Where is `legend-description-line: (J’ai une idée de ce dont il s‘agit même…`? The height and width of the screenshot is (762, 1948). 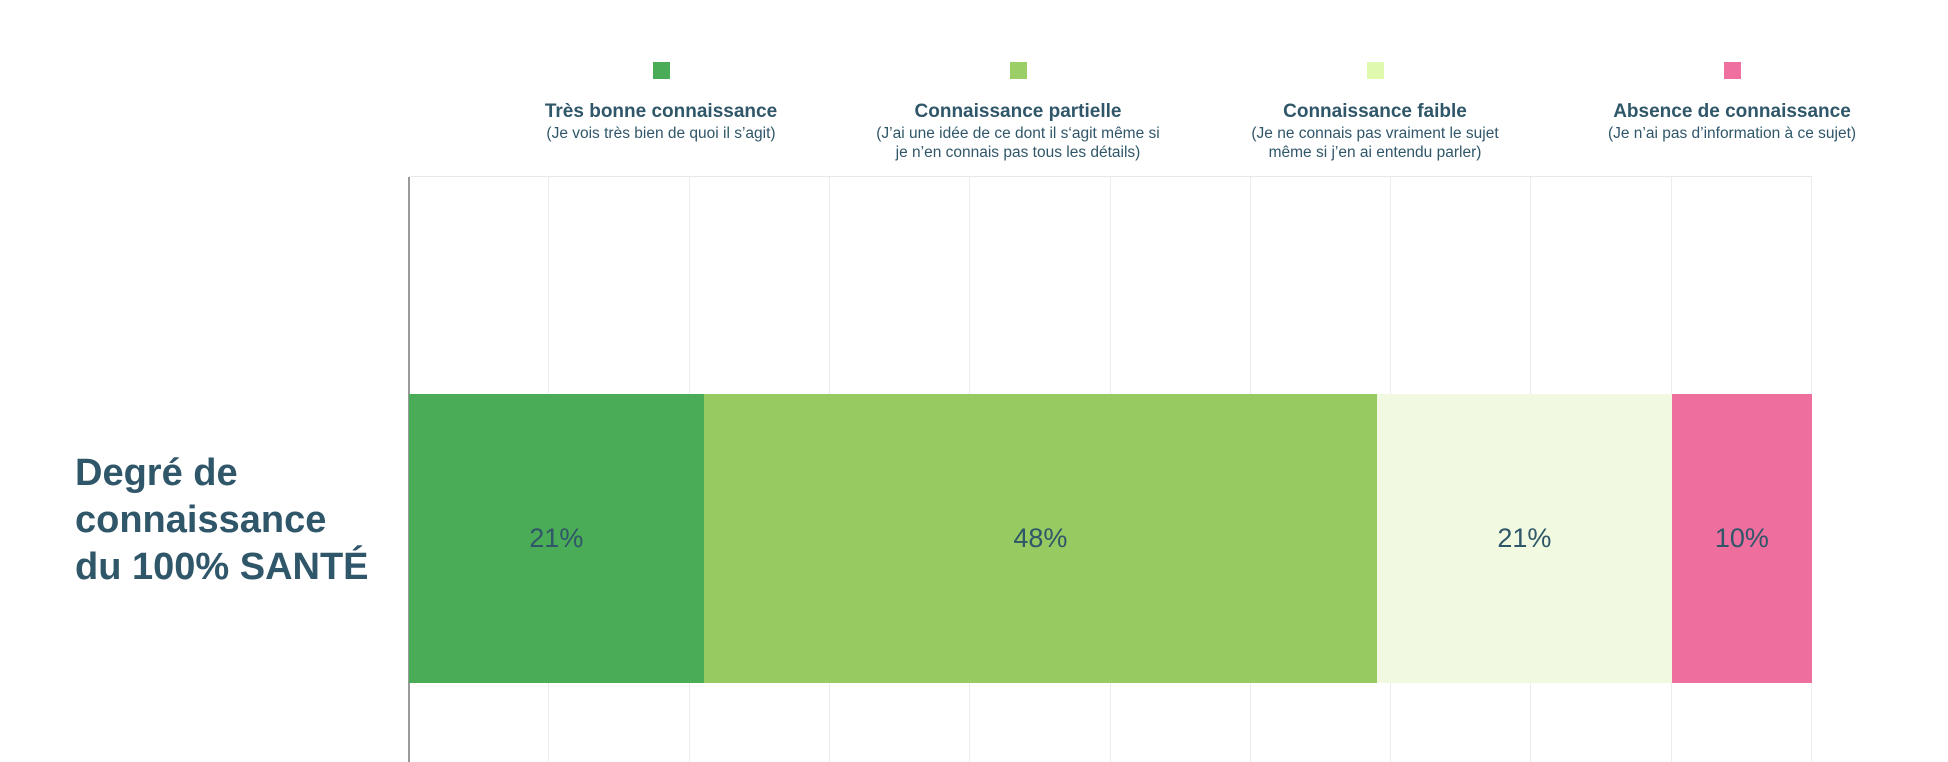 legend-description-line: (J’ai une idée de ce dont il s‘agit même… is located at coordinates (1018, 133).